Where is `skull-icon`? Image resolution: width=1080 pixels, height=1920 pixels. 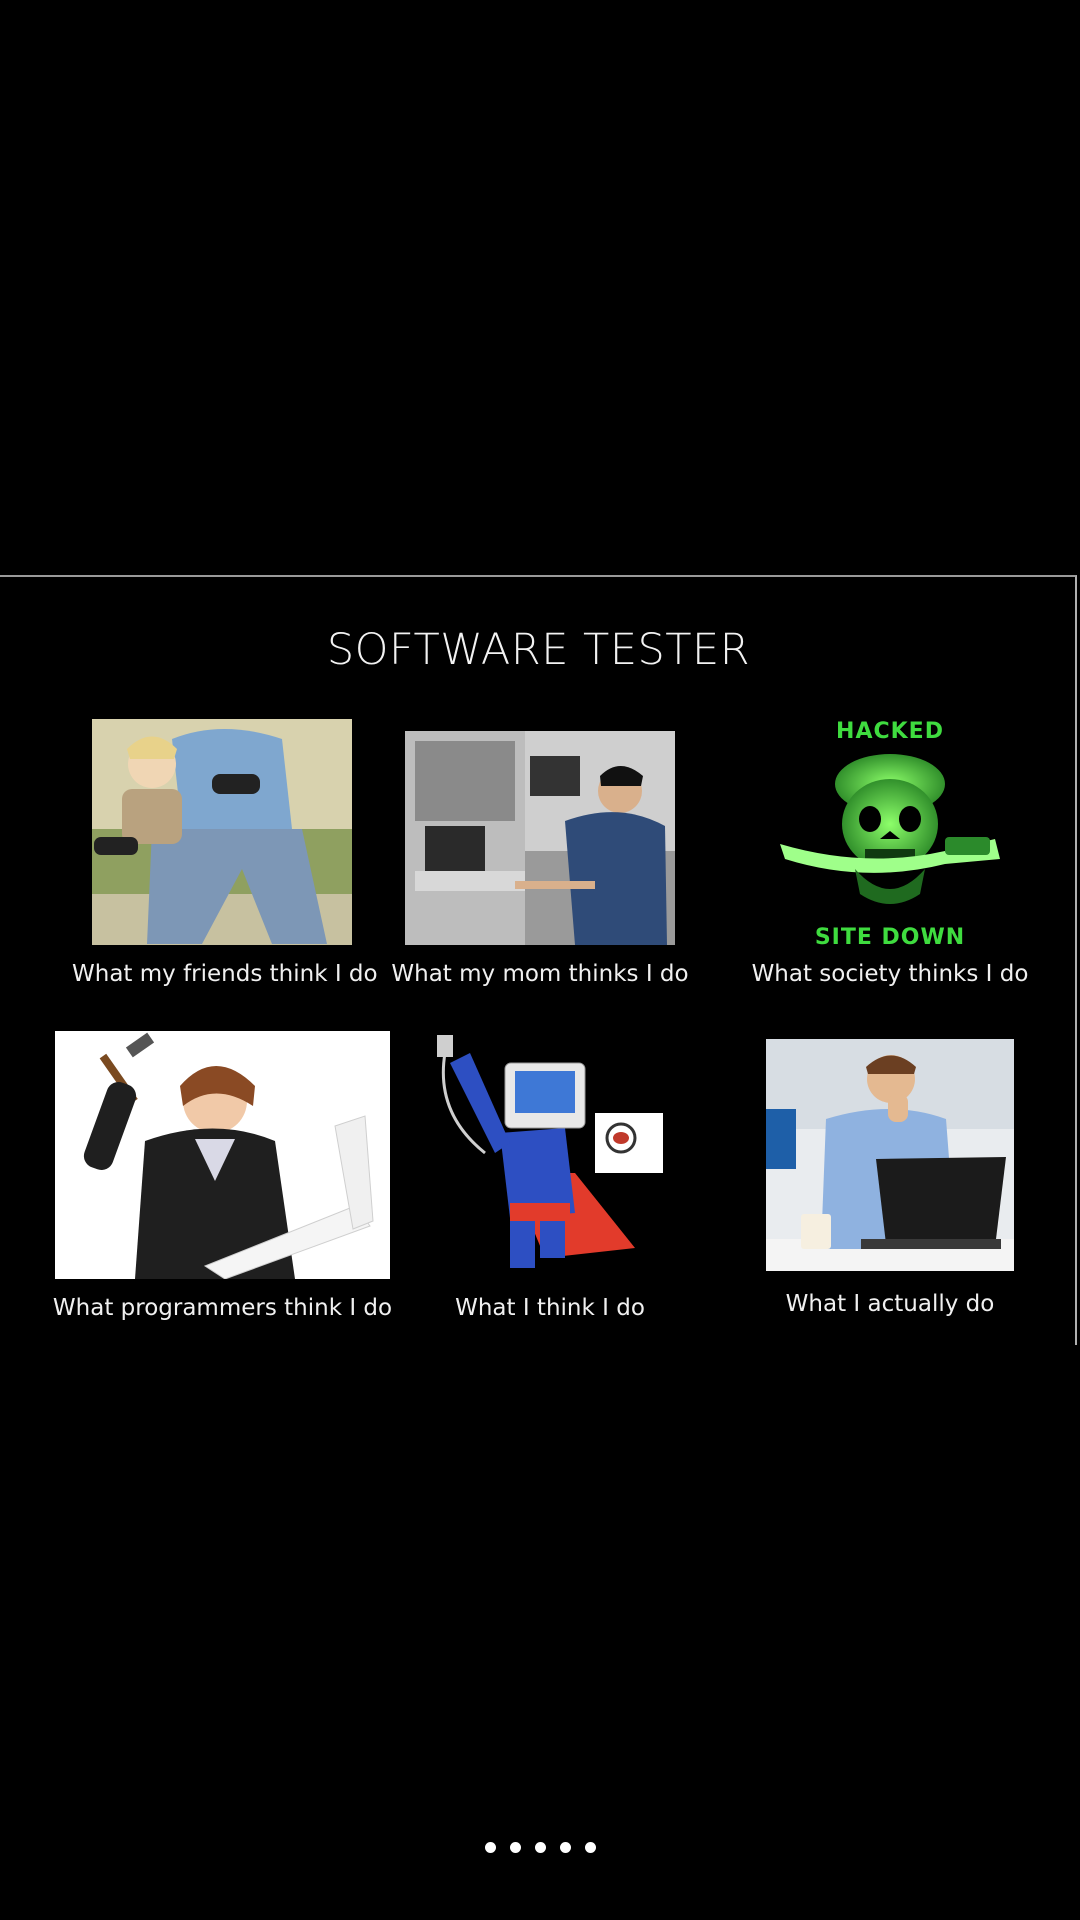
skull-icon is located at coordinates (890, 829).